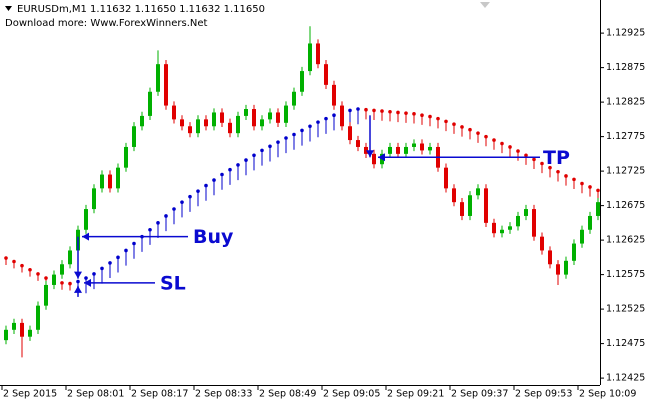  What do you see at coordinates (415, 394) in the screenshot?
I see `x-tick-label: 2 Sep 09:21` at bounding box center [415, 394].